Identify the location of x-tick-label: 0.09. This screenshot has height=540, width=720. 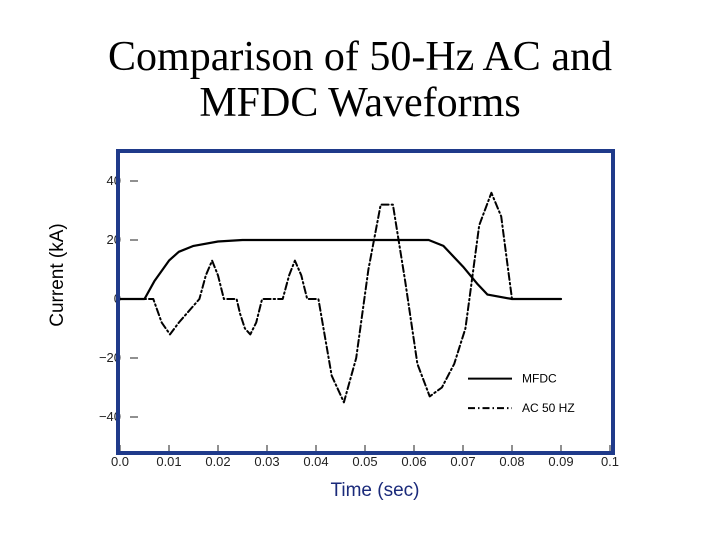
(560, 461).